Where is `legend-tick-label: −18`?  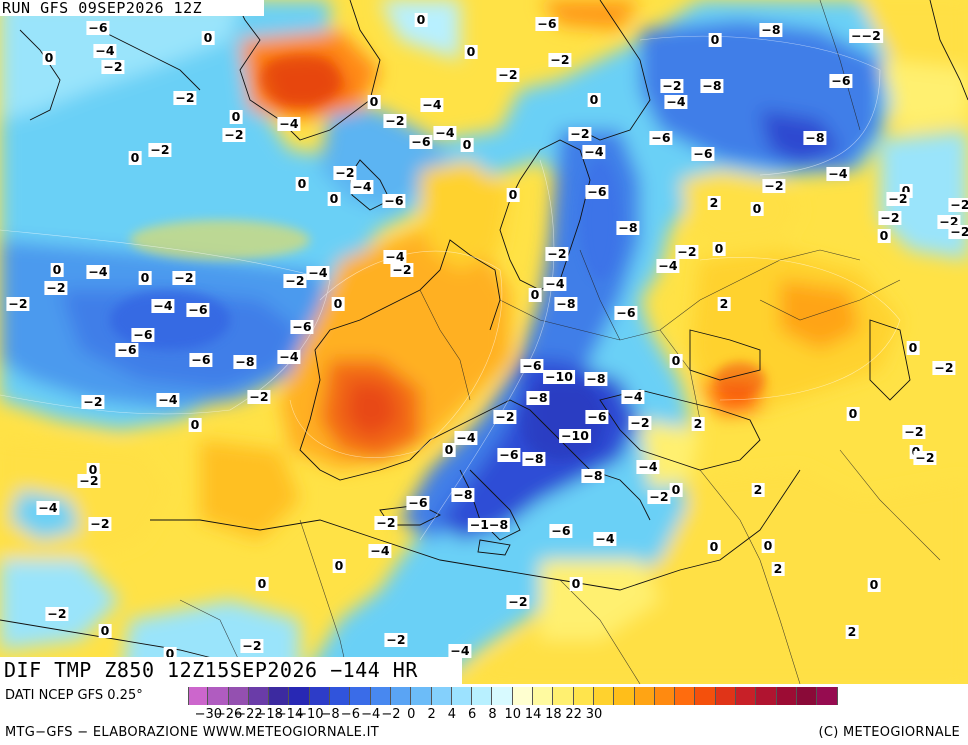 legend-tick-label: −18 is located at coordinates (269, 714).